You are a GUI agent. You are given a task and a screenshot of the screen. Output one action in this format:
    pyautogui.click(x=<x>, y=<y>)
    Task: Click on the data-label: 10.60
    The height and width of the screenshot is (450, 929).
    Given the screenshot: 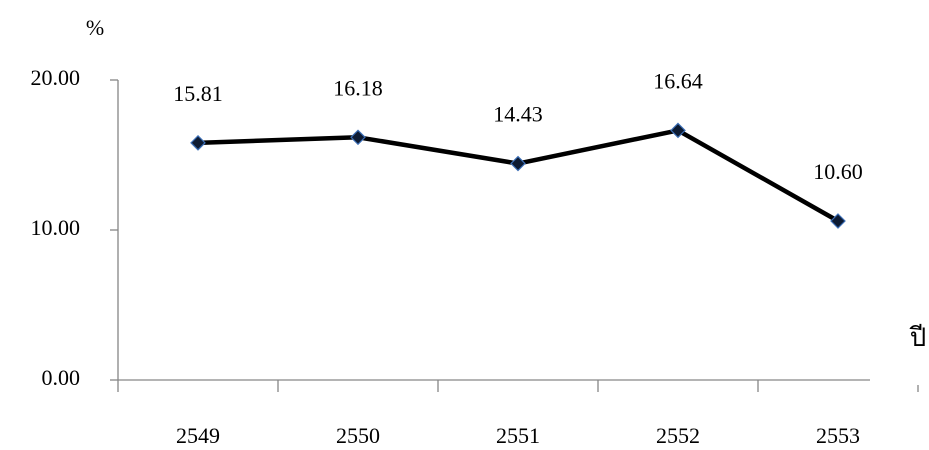 What is the action you would take?
    pyautogui.click(x=838, y=171)
    